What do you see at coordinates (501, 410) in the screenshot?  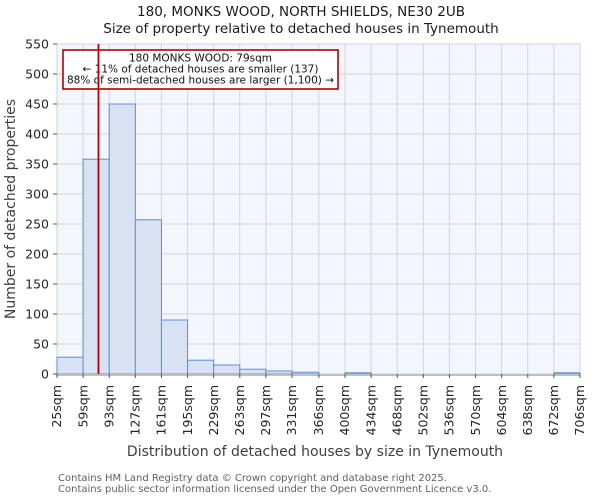 I see `x-tick-label: 604sqm` at bounding box center [501, 410].